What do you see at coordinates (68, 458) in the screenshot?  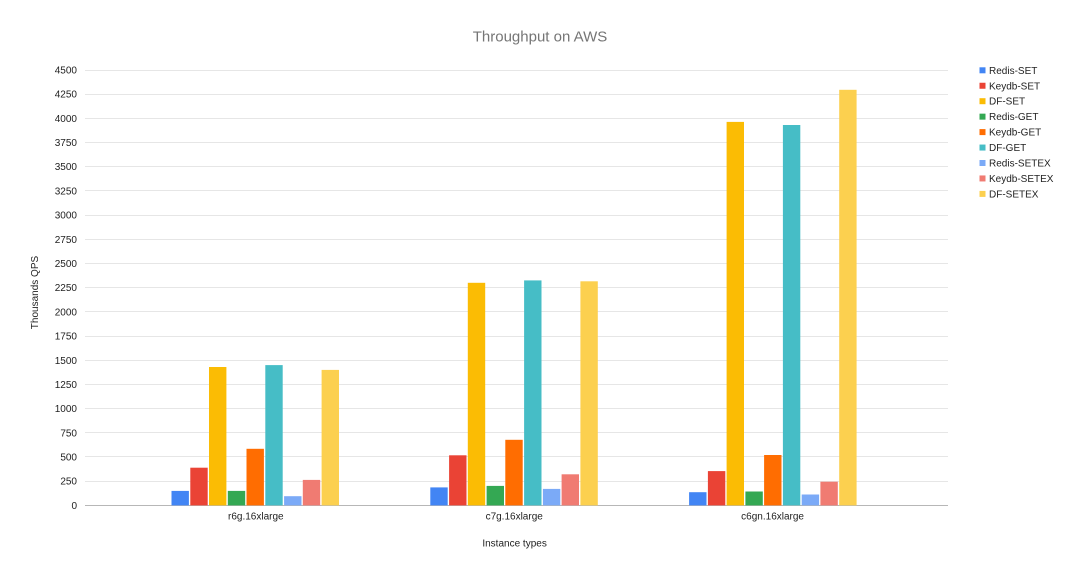 I see `svg-text: 500` at bounding box center [68, 458].